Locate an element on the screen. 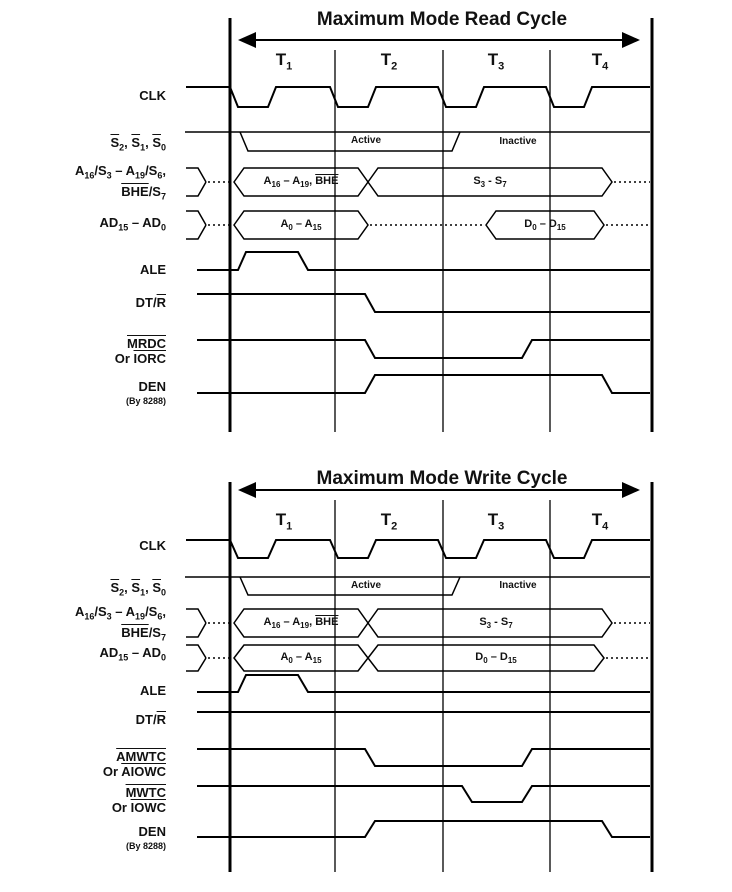 The height and width of the screenshot is (892, 732). read-title: Maximum Mode Read Cycle is located at coordinates (442, 19).